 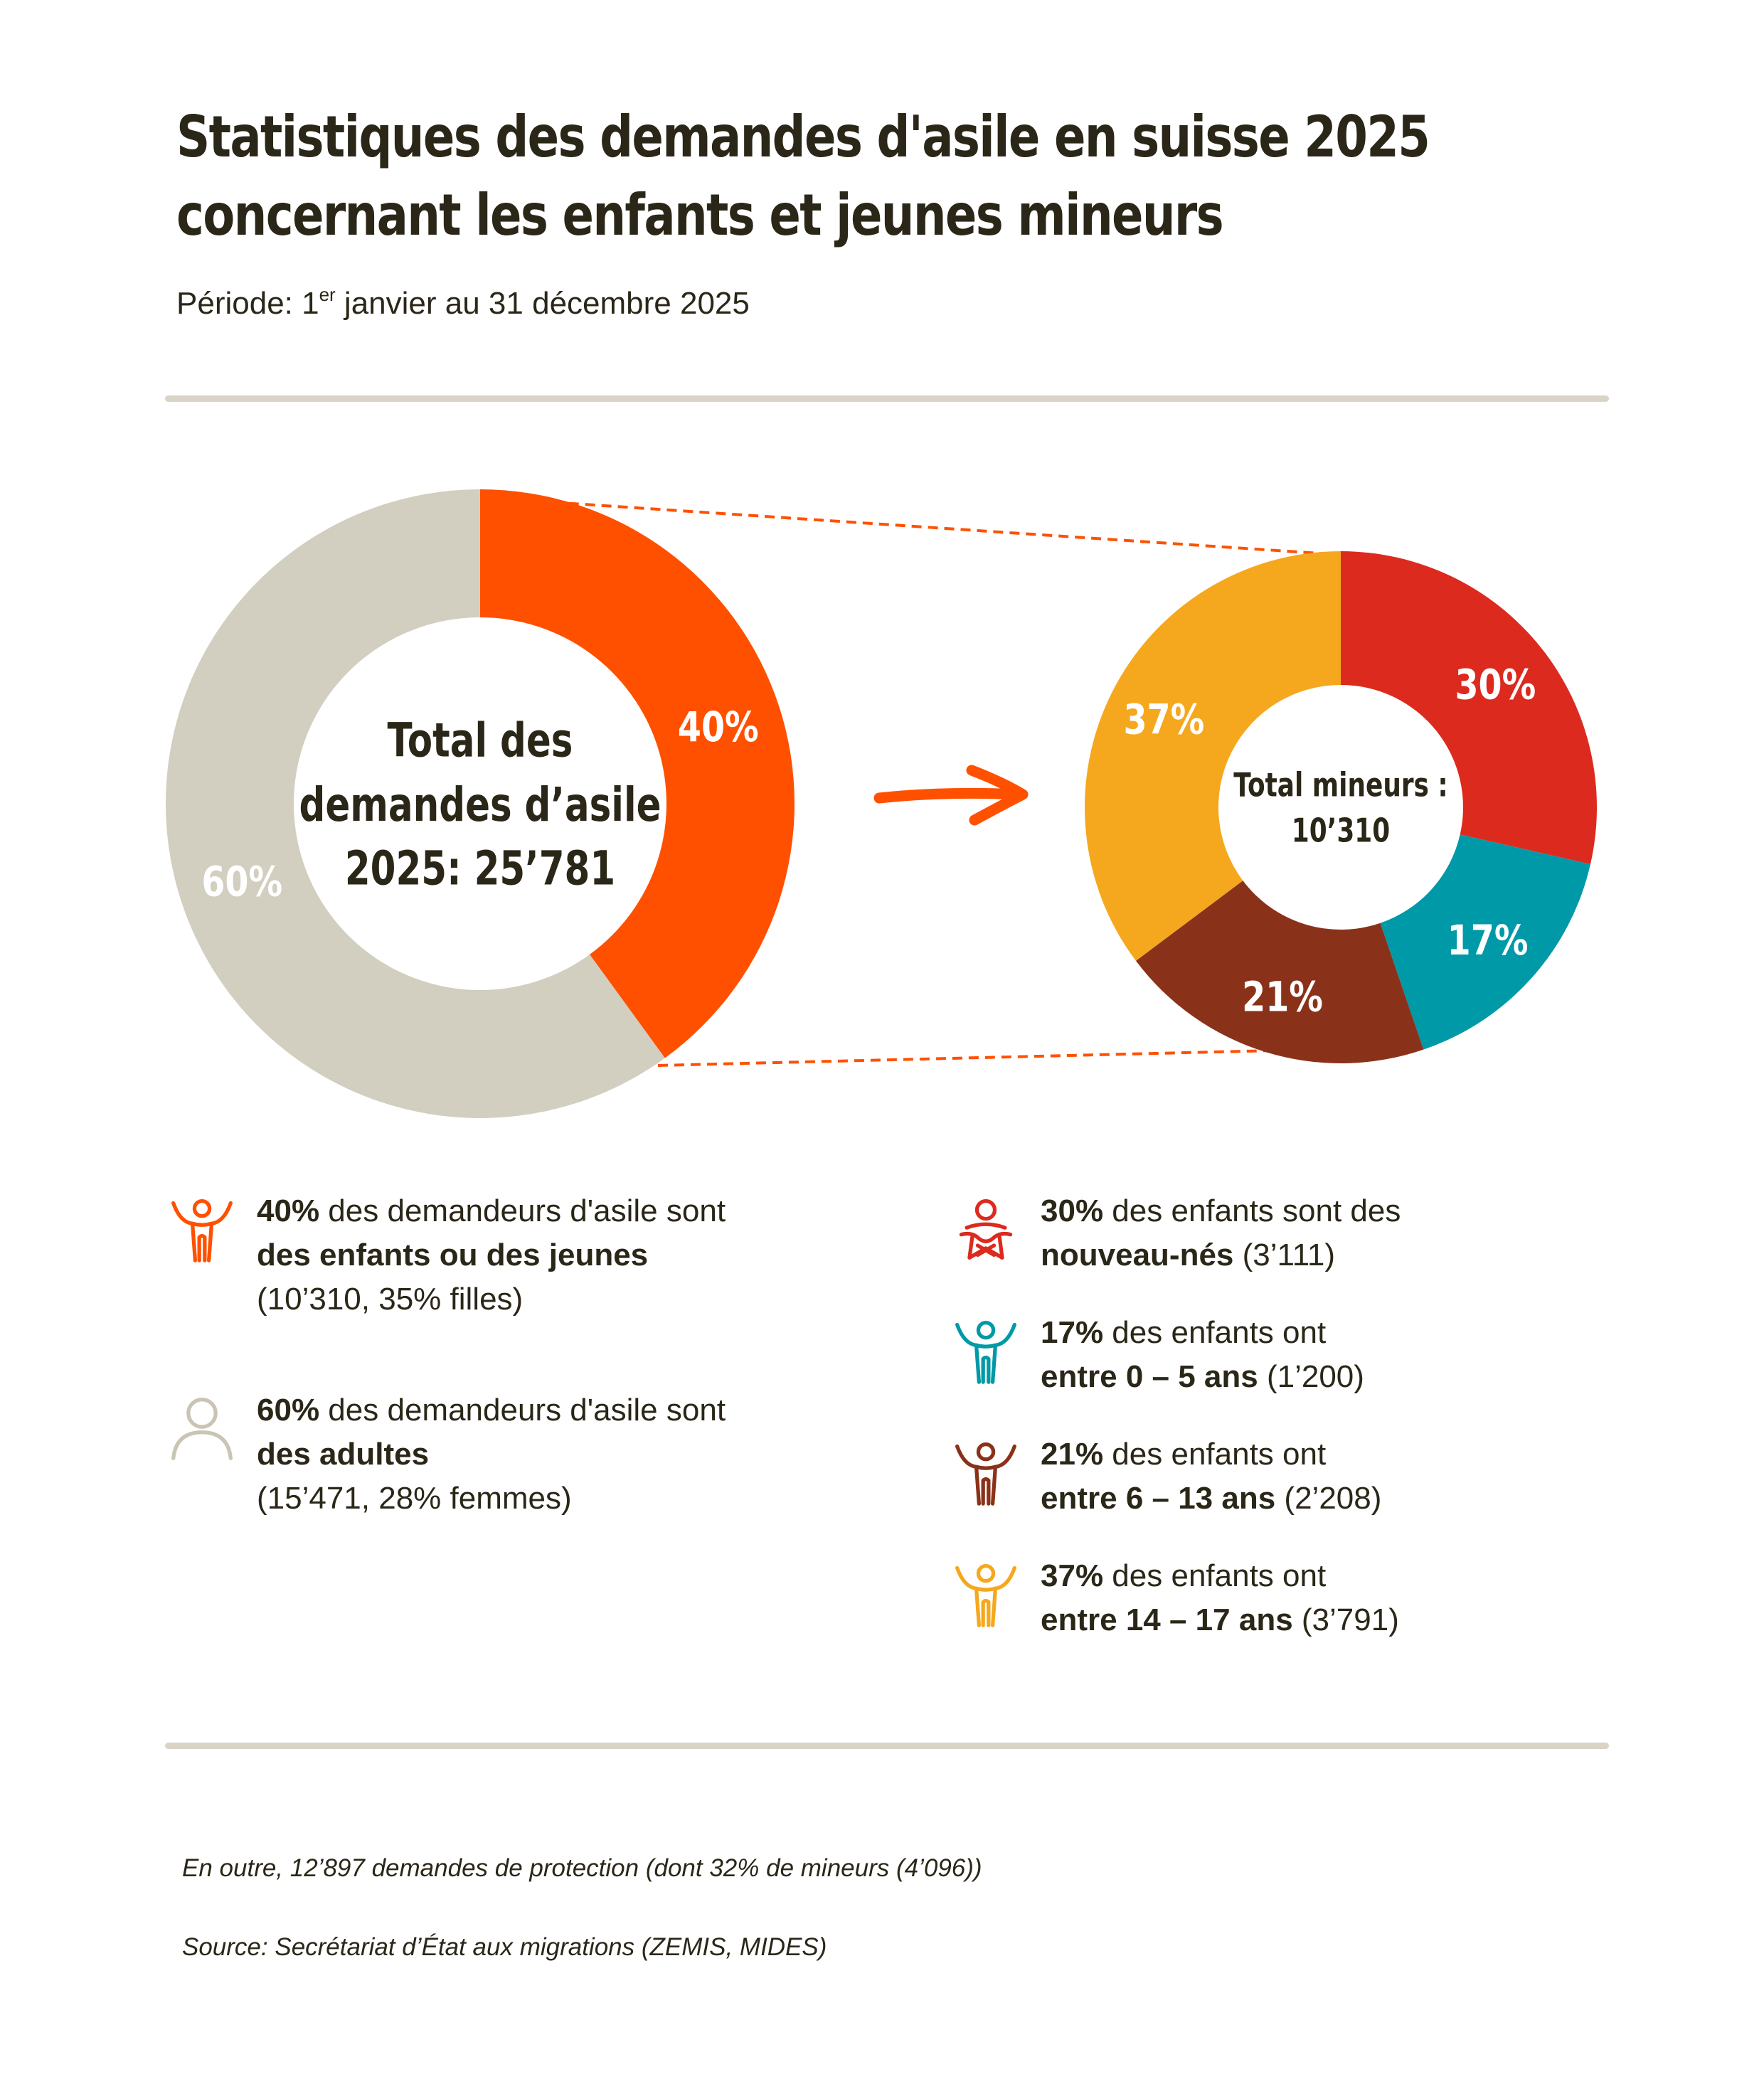 I want to click on zoom-line-top, so click(x=914, y=526).